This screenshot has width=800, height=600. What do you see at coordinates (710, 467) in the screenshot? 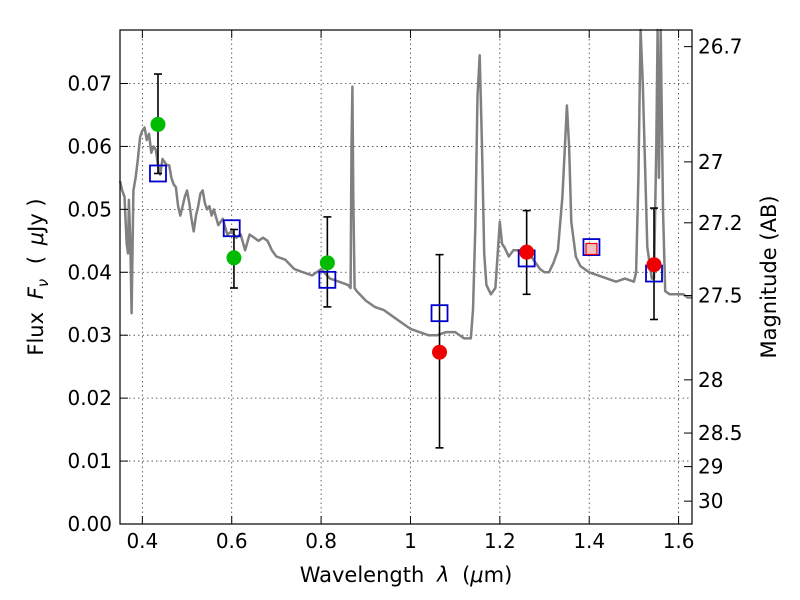
I see `y2-tick-label: 29` at bounding box center [710, 467].